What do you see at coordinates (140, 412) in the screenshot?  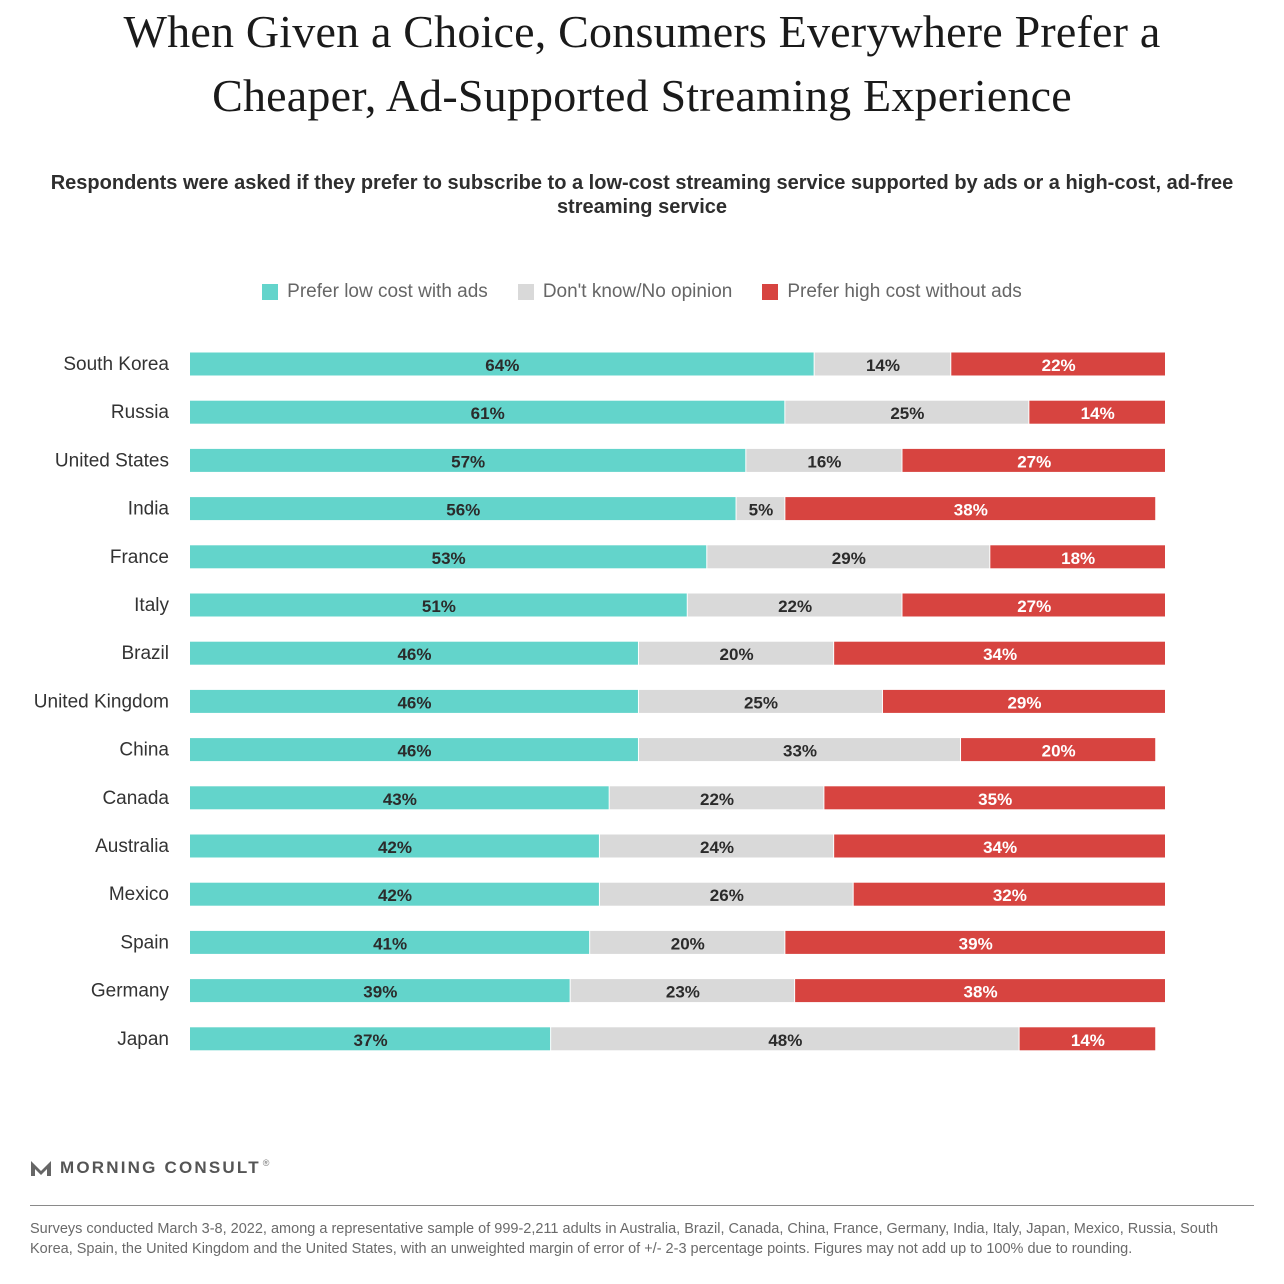 I see `category-label-russia: Russia` at bounding box center [140, 412].